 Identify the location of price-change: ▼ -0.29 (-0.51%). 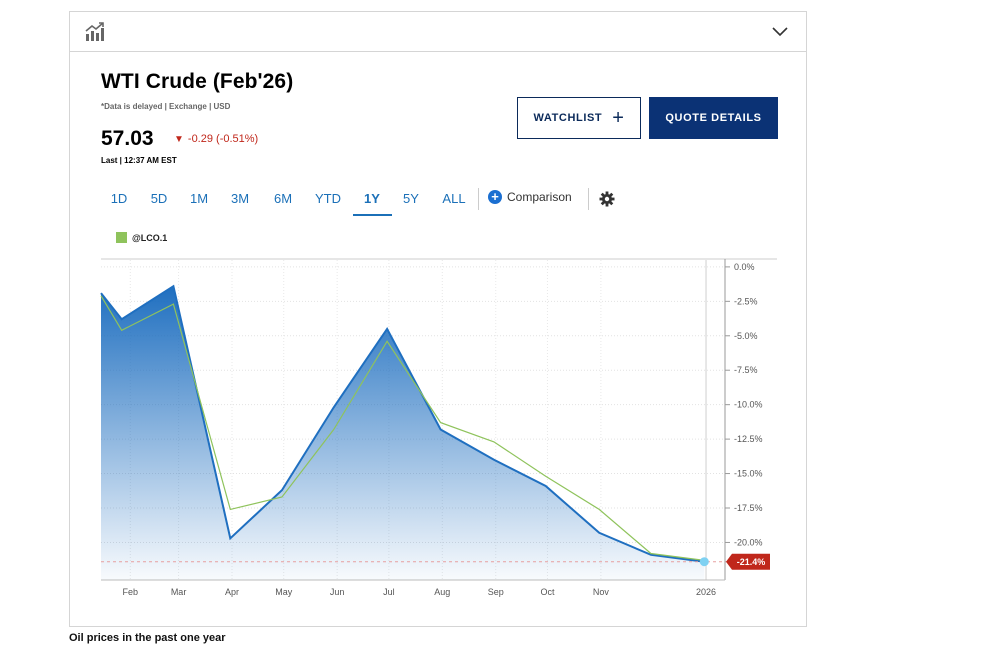
(216, 139).